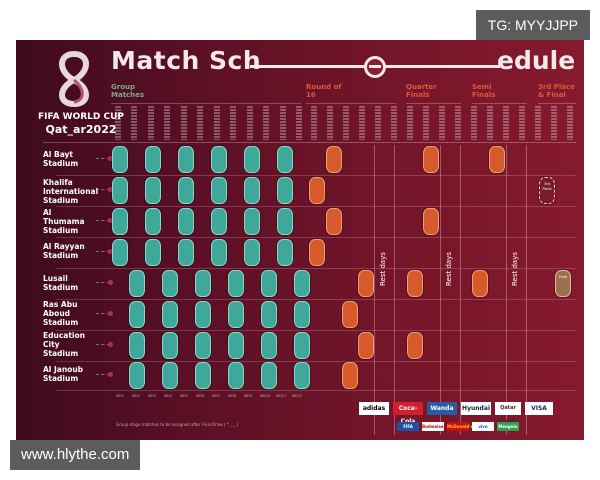  What do you see at coordinates (532, 25) in the screenshot?
I see `watermark-top: TG: MYYJJPP` at bounding box center [532, 25].